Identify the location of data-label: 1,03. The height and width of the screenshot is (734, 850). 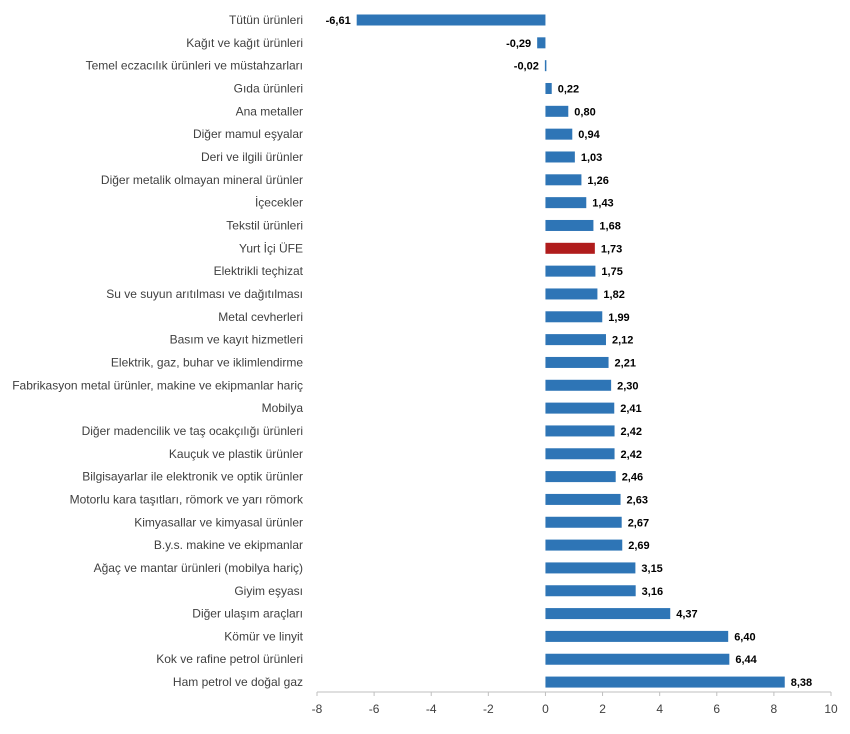
(591, 158).